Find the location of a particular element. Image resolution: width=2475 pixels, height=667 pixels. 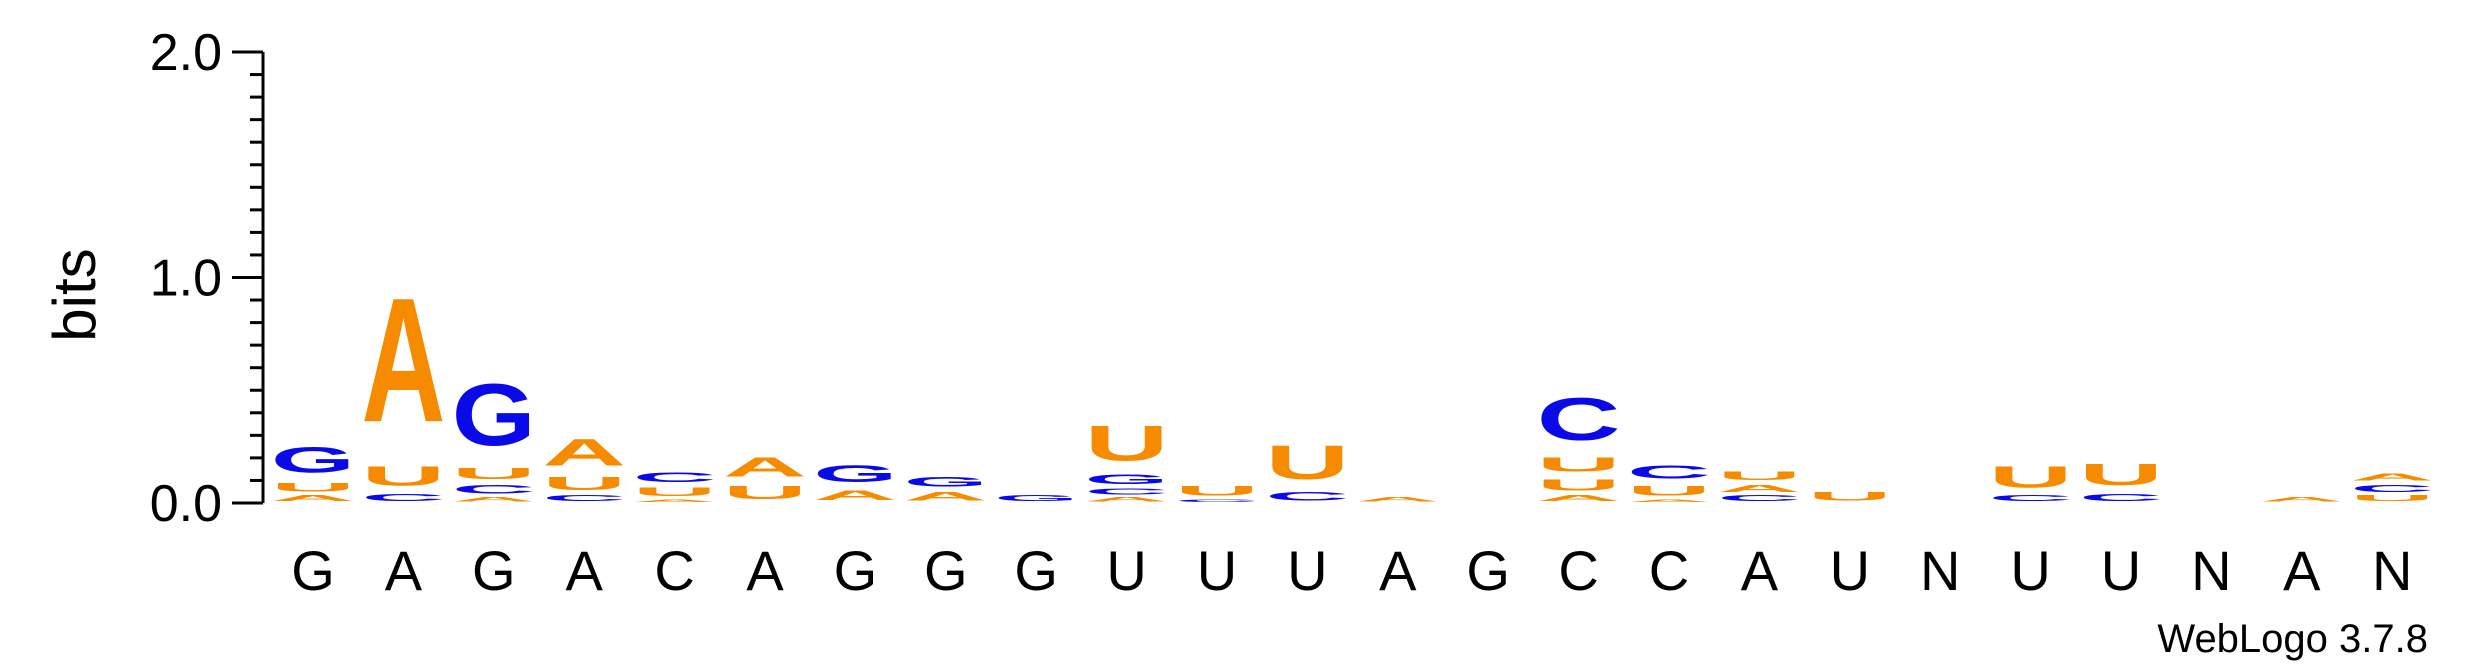

y-tick-label: 2.0 is located at coordinates (186, 53).